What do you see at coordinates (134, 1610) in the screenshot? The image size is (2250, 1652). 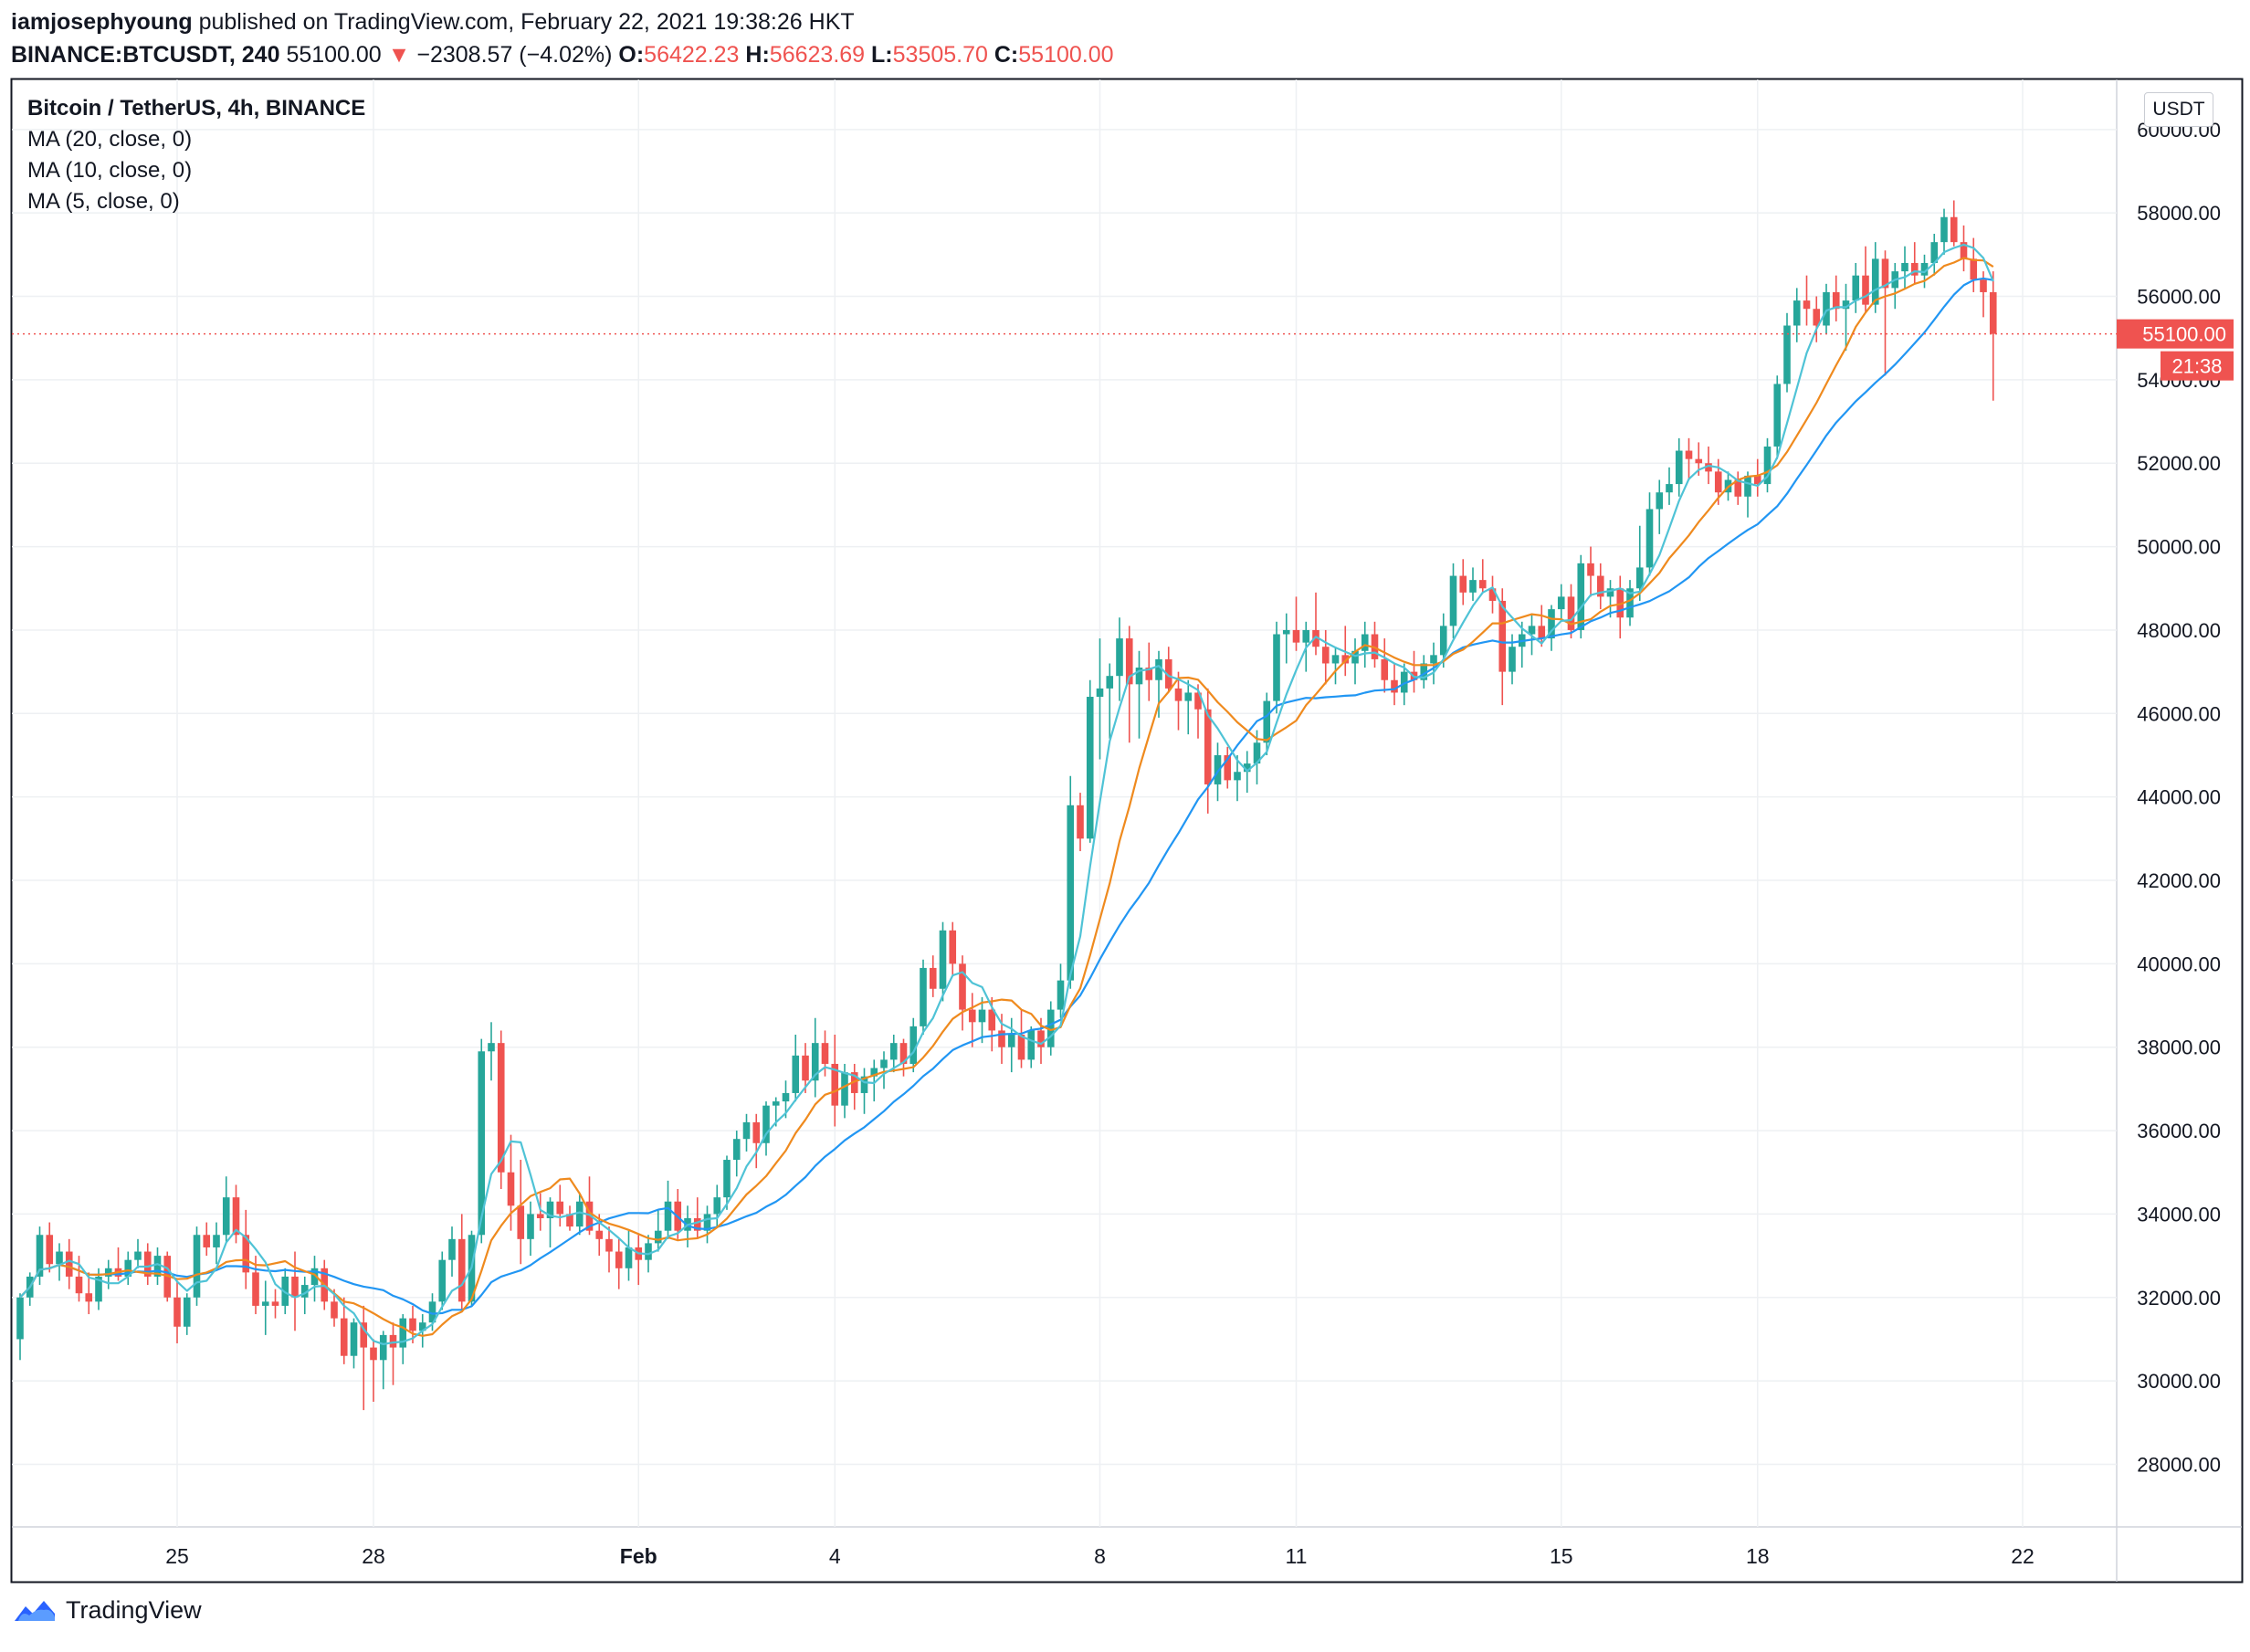 I see `brand-name: TradingView` at bounding box center [134, 1610].